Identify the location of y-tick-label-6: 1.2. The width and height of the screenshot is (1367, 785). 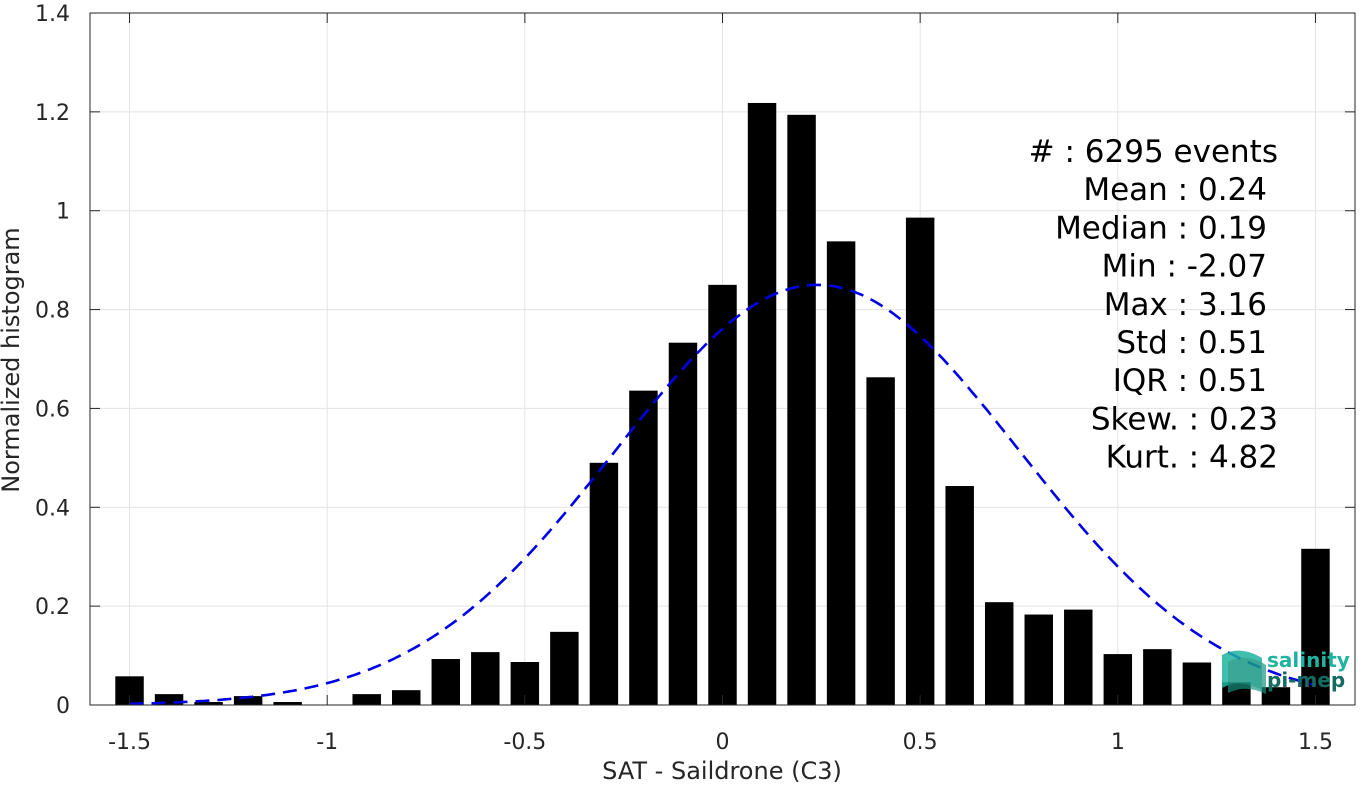
(52, 113).